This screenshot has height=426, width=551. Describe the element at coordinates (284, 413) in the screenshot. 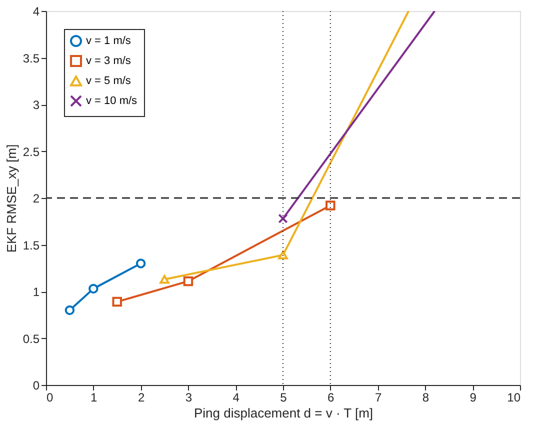

I see `x-axis-title: Ping displacement d = v · T [m]` at that location.